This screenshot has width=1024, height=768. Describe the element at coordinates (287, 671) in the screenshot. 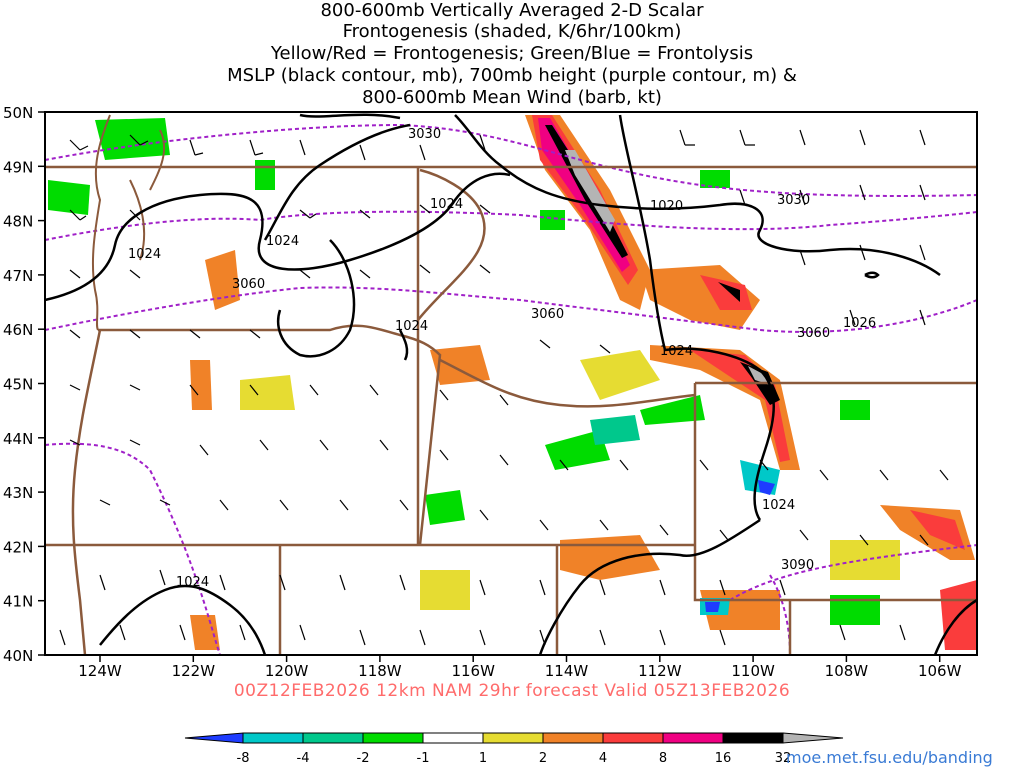

I see `lon-tick-label: 120W` at that location.